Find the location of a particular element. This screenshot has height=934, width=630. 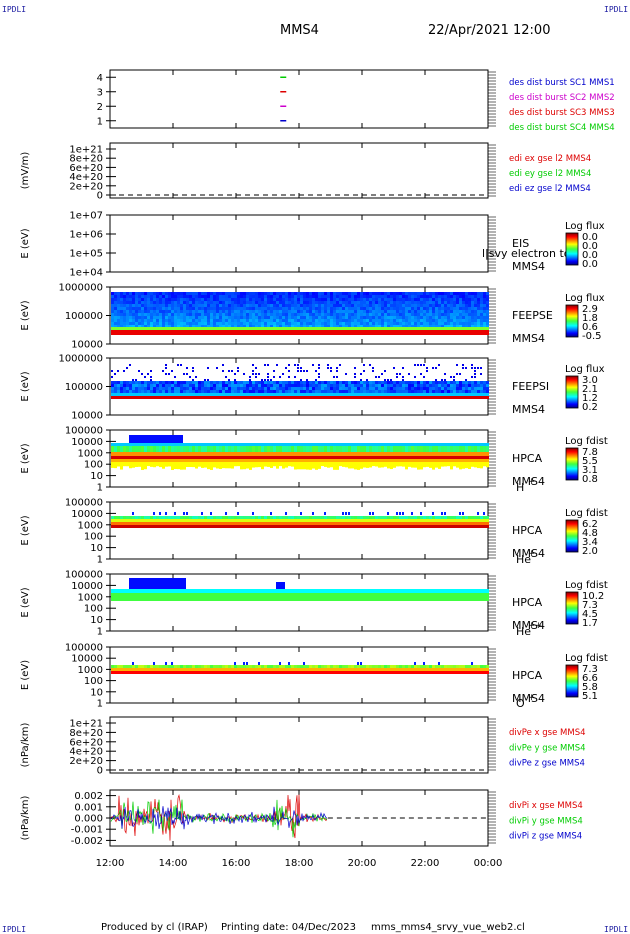

colorbar-tick-label: 4.8 is located at coordinates (590, 533).